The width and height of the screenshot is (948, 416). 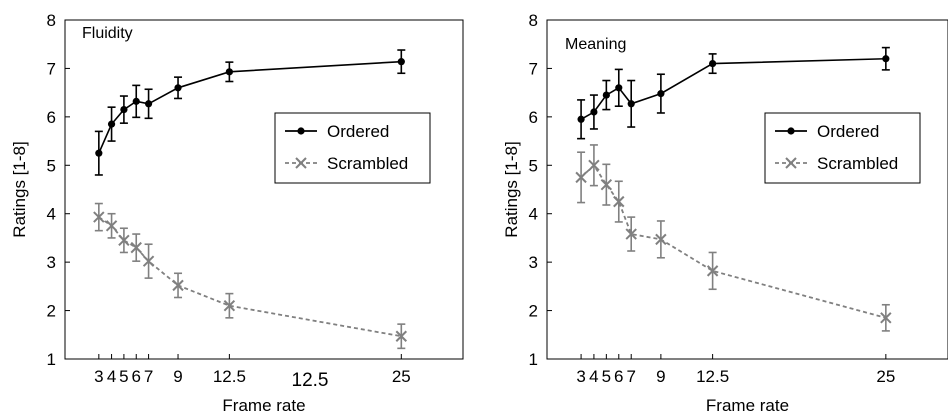 I want to click on y-tick-label: 7, so click(x=51, y=68).